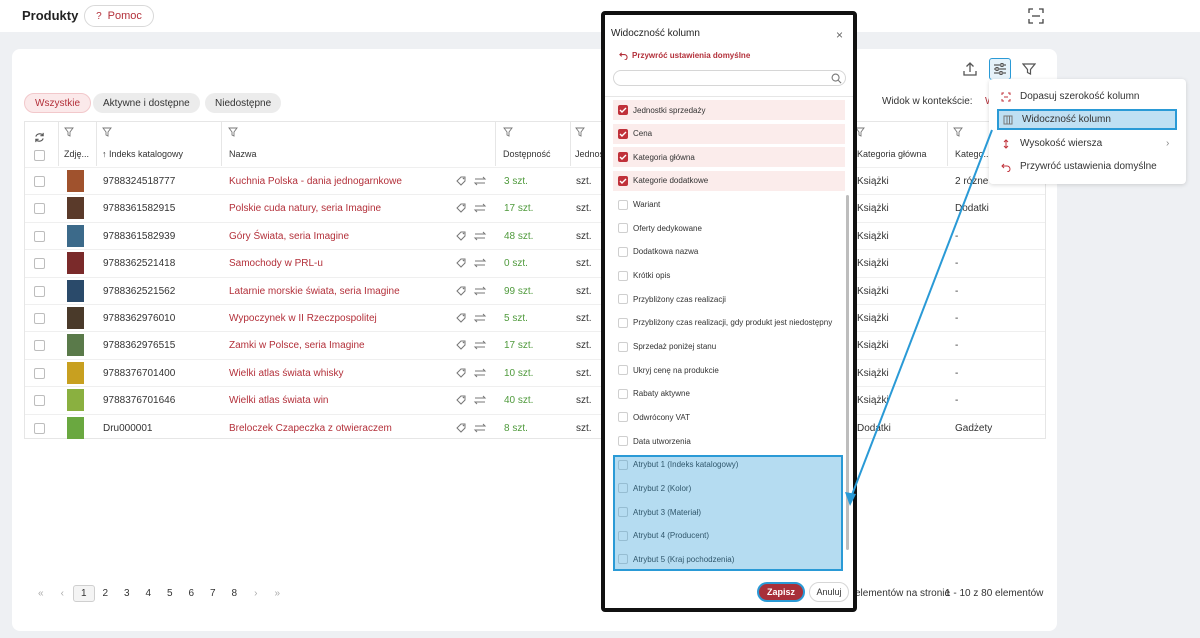  What do you see at coordinates (729, 559) in the screenshot?
I see `column-option: Atrybut 5 (Kraj pochodzenia)` at bounding box center [729, 559].